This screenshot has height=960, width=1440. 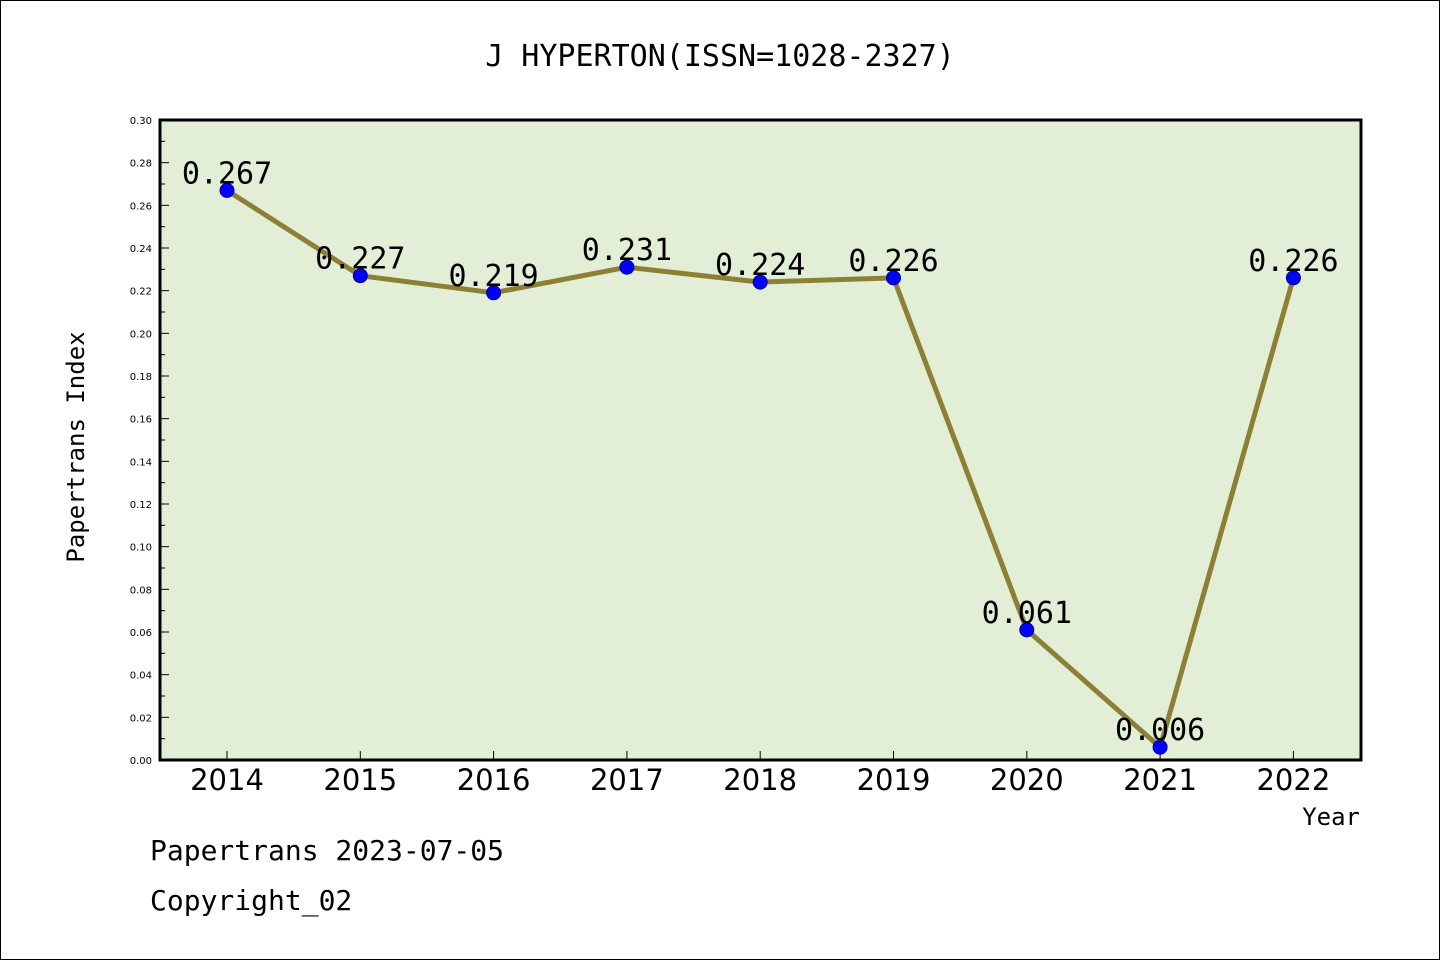 I want to click on y-tick-label: 0.28, so click(x=141, y=164).